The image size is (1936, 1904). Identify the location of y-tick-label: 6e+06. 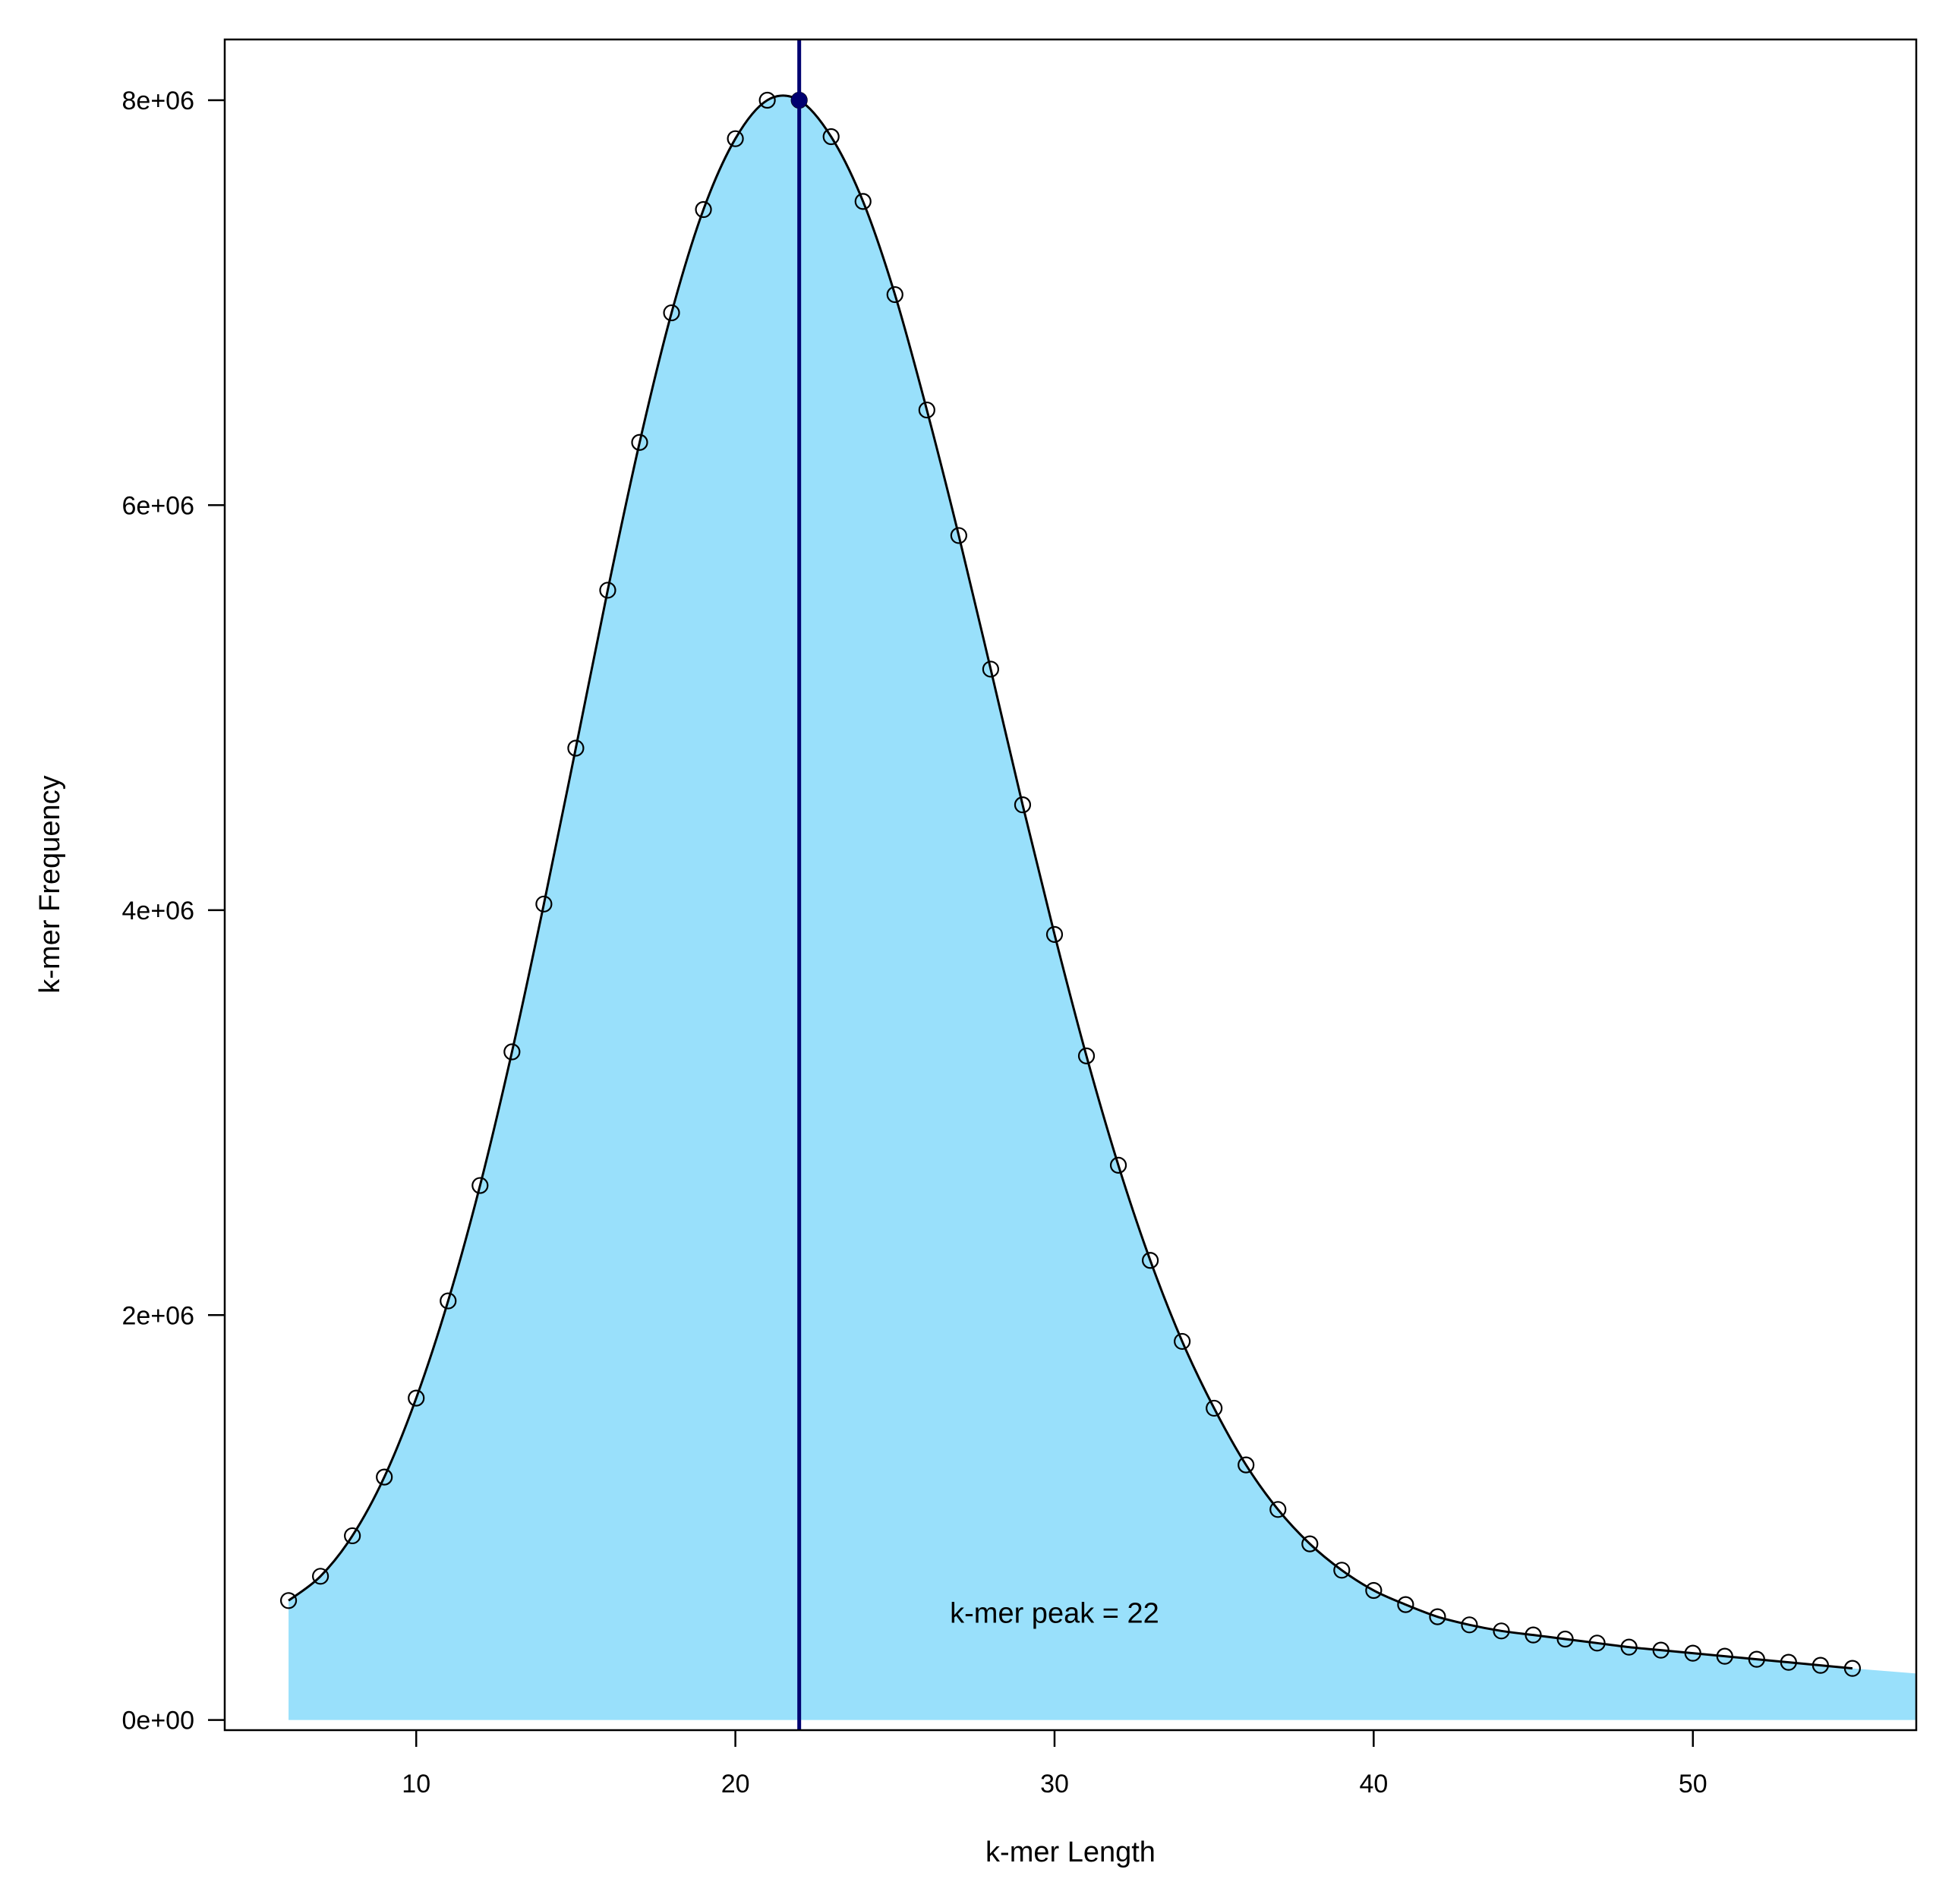
(158, 505).